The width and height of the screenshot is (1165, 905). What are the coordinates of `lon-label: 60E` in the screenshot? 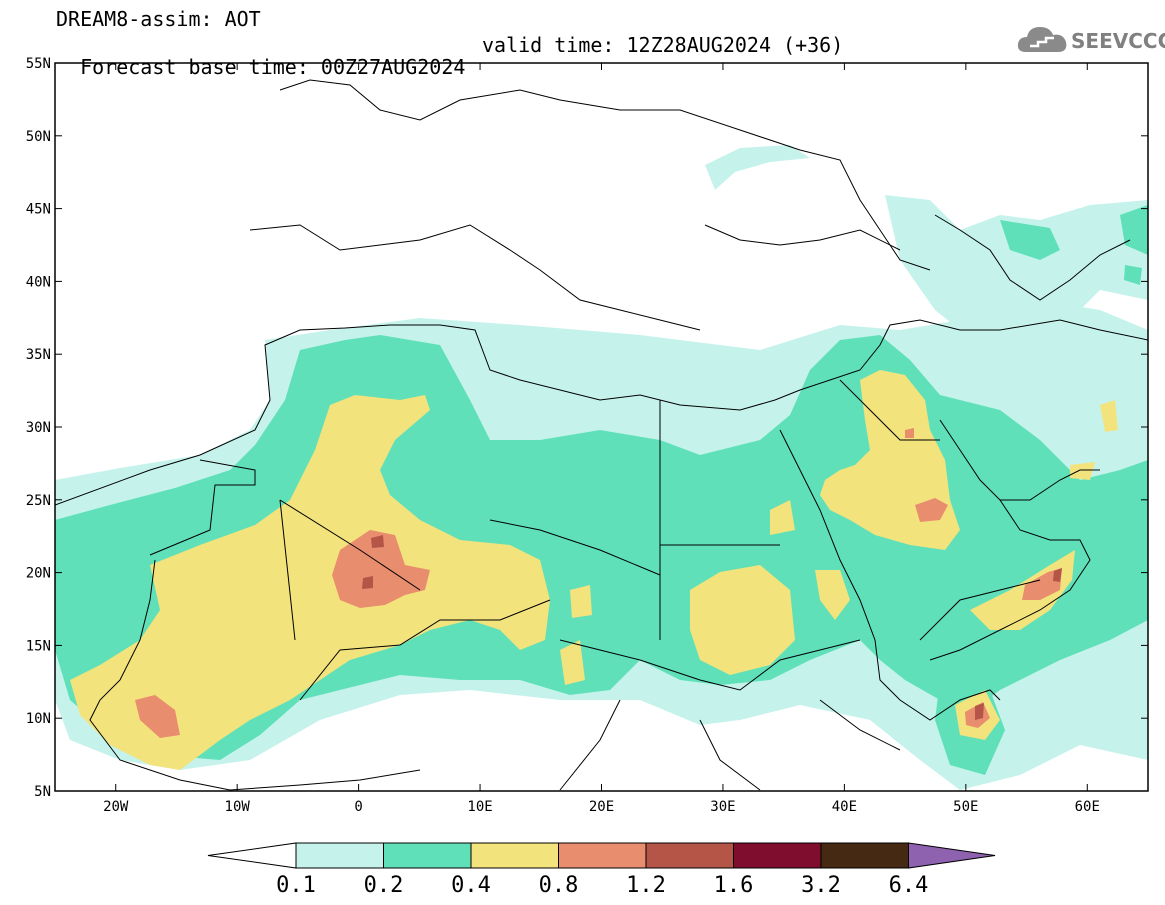 It's located at (1087, 807).